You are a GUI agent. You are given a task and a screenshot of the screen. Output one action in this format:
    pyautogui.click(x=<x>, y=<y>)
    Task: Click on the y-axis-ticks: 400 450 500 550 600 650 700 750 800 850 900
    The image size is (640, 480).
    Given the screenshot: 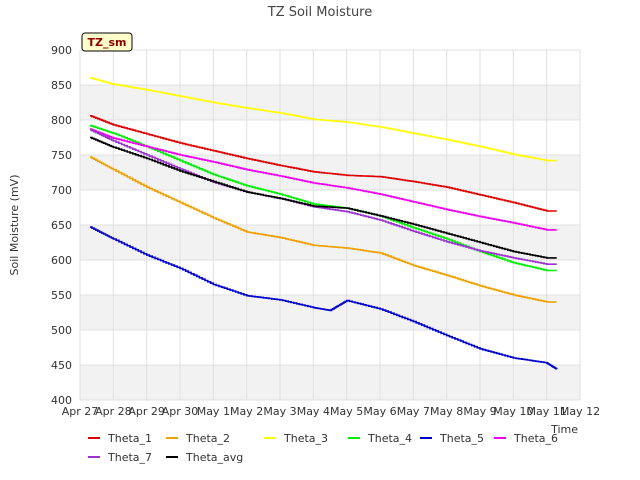 What is the action you would take?
    pyautogui.click(x=61, y=225)
    